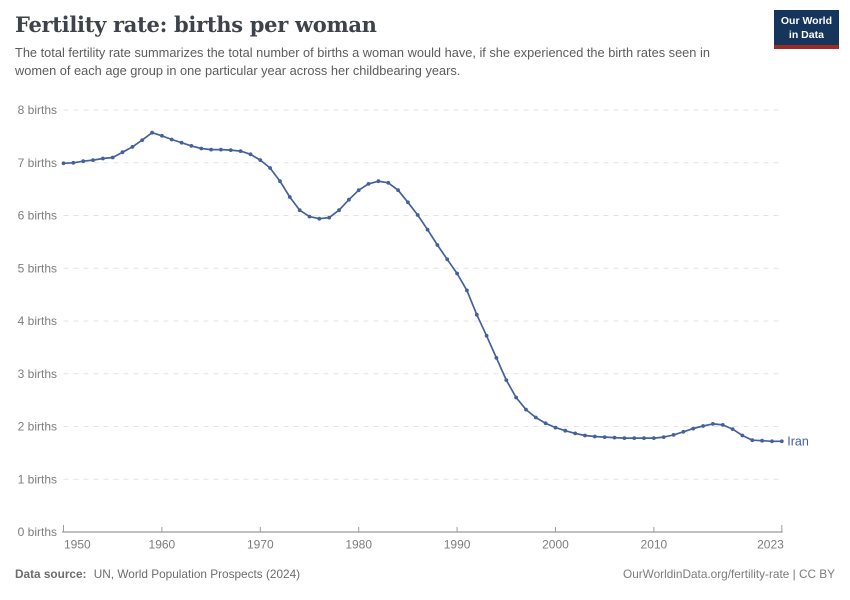  I want to click on y-axis-label: 8 births, so click(37, 110).